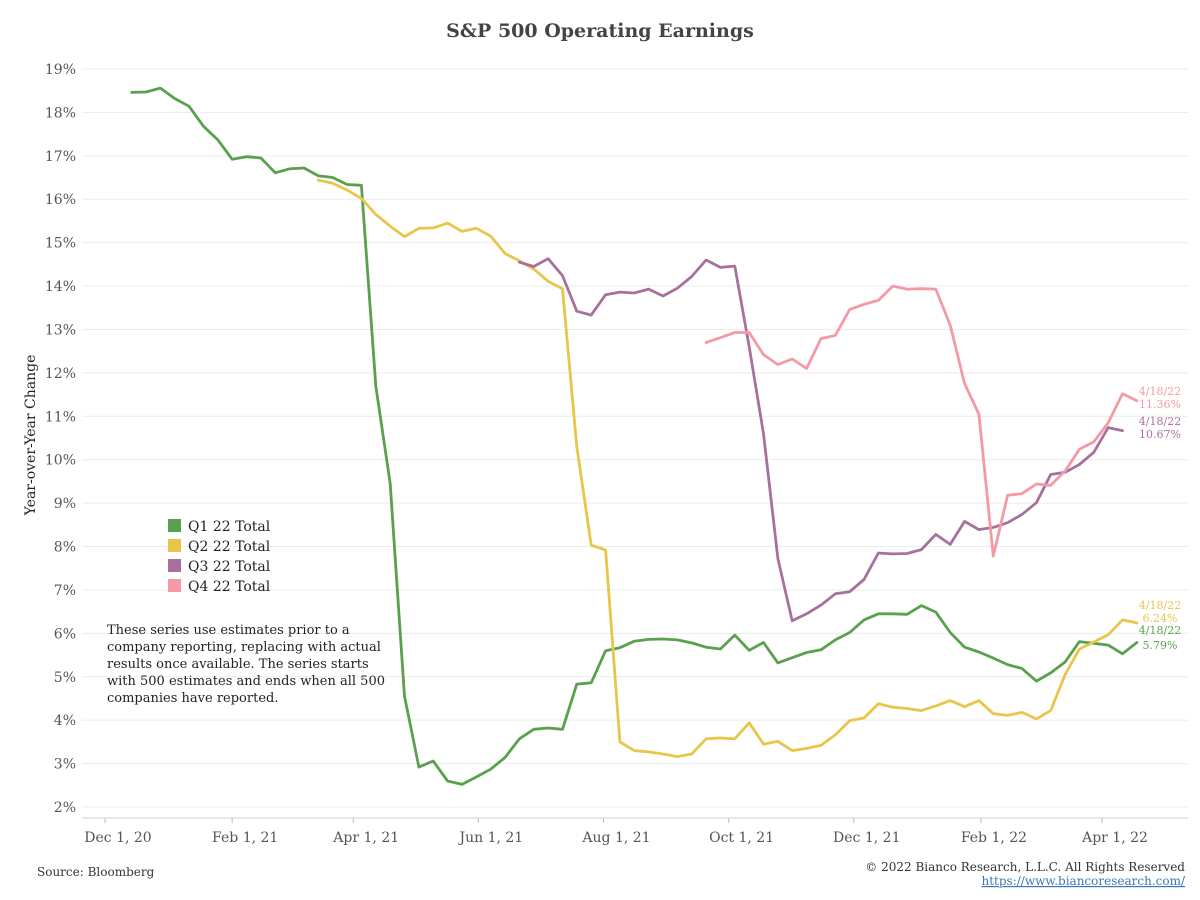  Describe the element at coordinates (60, 417) in the screenshot. I see `y-tick-label: 11%` at that location.